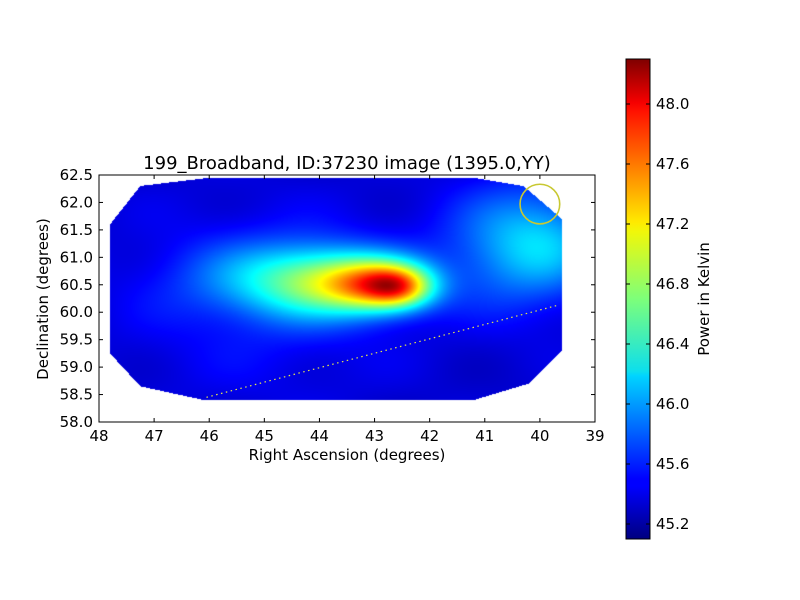  I want to click on circle-marker, so click(540, 204).